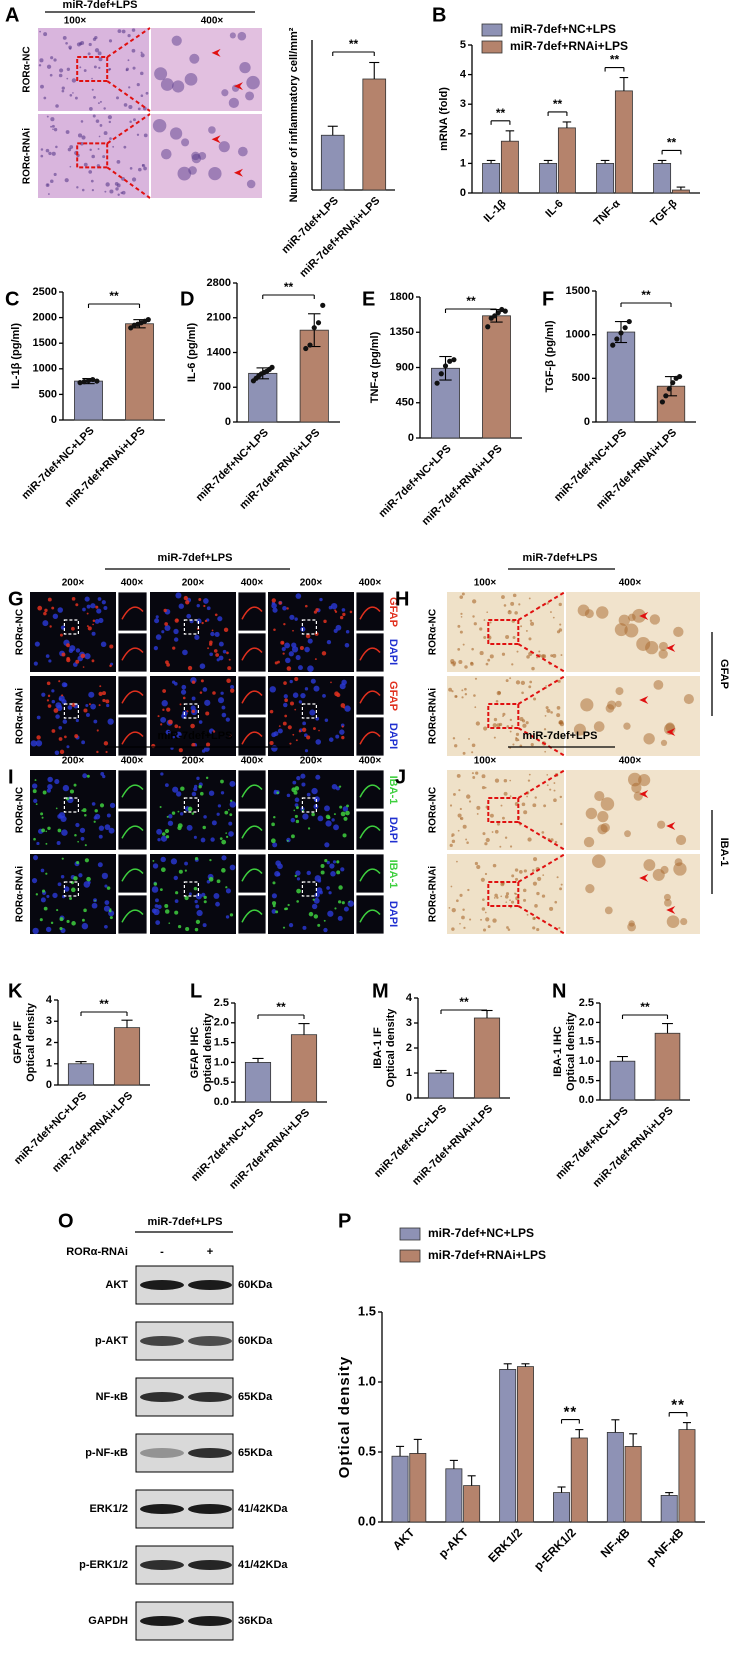 Image resolution: width=736 pixels, height=1654 pixels. I want to click on magnification: 200×, so click(311, 583).